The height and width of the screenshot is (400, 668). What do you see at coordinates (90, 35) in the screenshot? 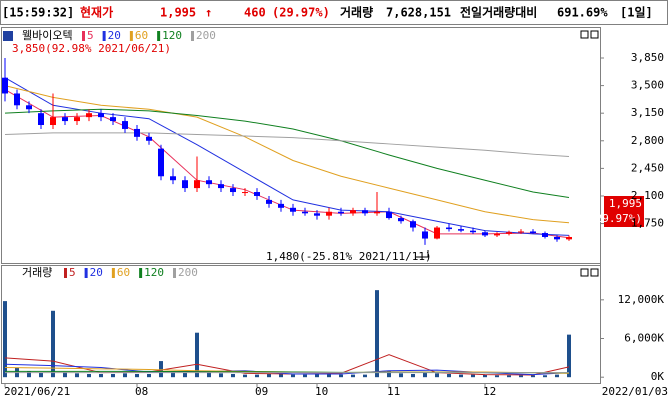
I see `legend-label: 5` at bounding box center [90, 35].